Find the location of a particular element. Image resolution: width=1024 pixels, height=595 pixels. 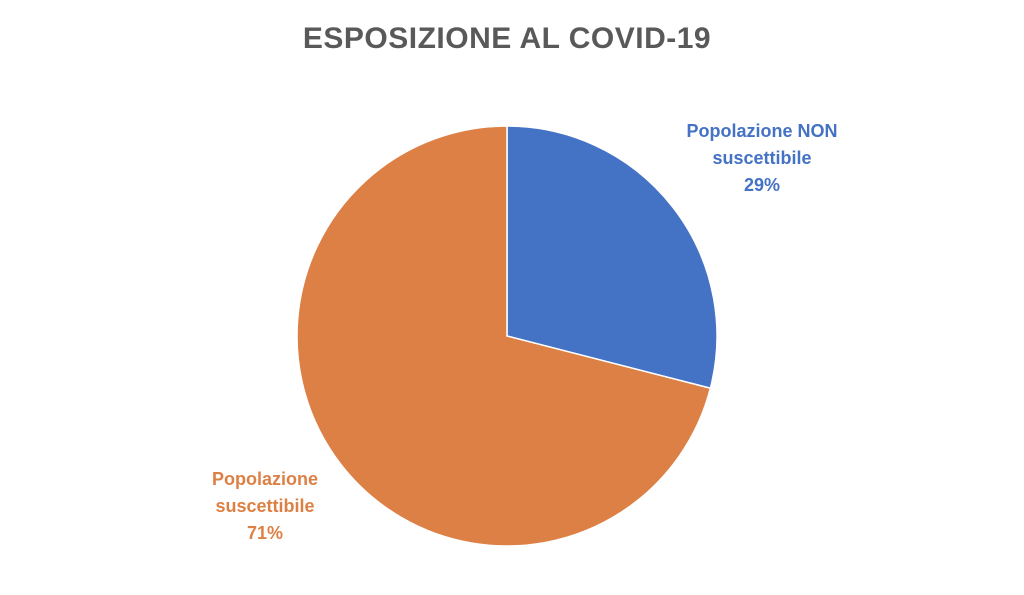

value-label: 71% is located at coordinates (265, 533).